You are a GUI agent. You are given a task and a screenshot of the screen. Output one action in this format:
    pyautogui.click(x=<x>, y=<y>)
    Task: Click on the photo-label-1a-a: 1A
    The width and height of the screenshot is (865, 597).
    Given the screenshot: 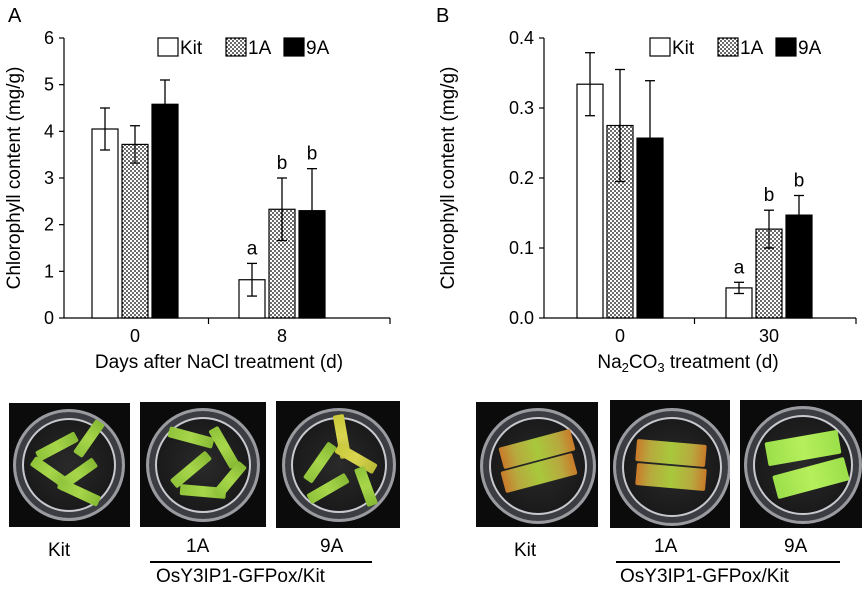 What is the action you would take?
    pyautogui.click(x=198, y=546)
    